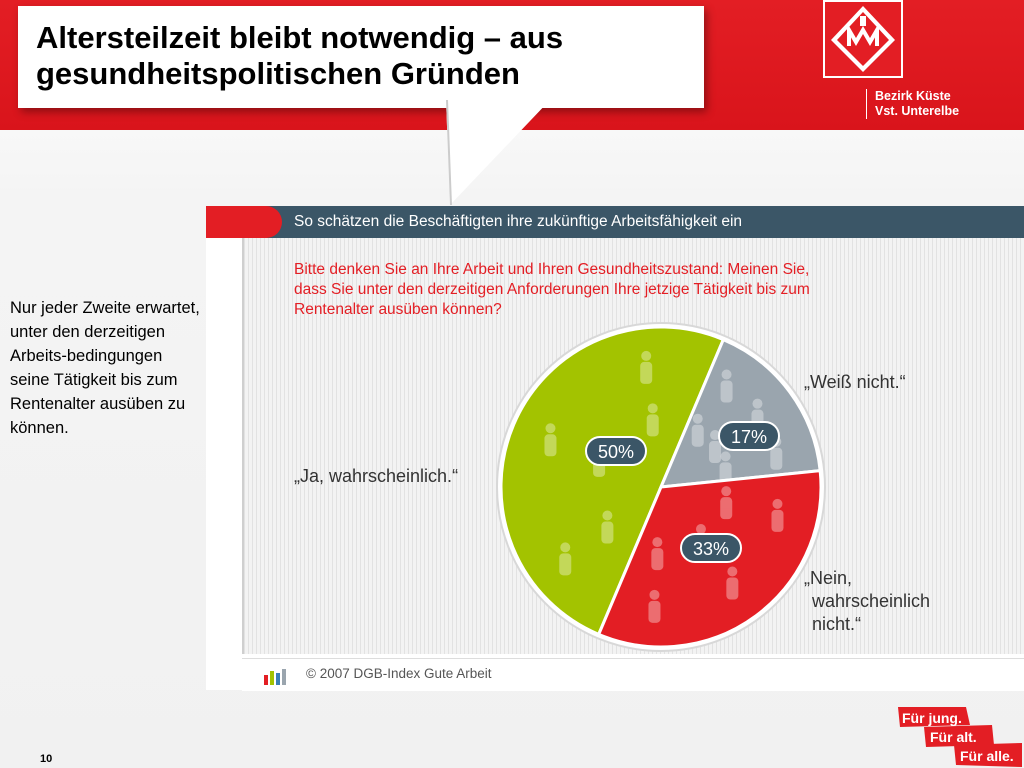  What do you see at coordinates (376, 476) in the screenshot?
I see `slice-label-0-line-0: „Ja, wahrscheinlich.“` at bounding box center [376, 476].